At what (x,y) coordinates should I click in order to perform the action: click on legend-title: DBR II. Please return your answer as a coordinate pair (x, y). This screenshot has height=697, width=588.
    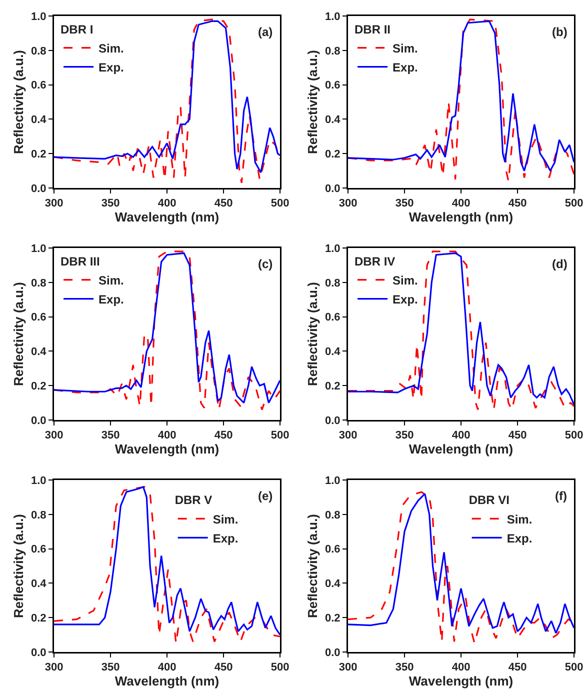
    Looking at the image, I should click on (372, 29).